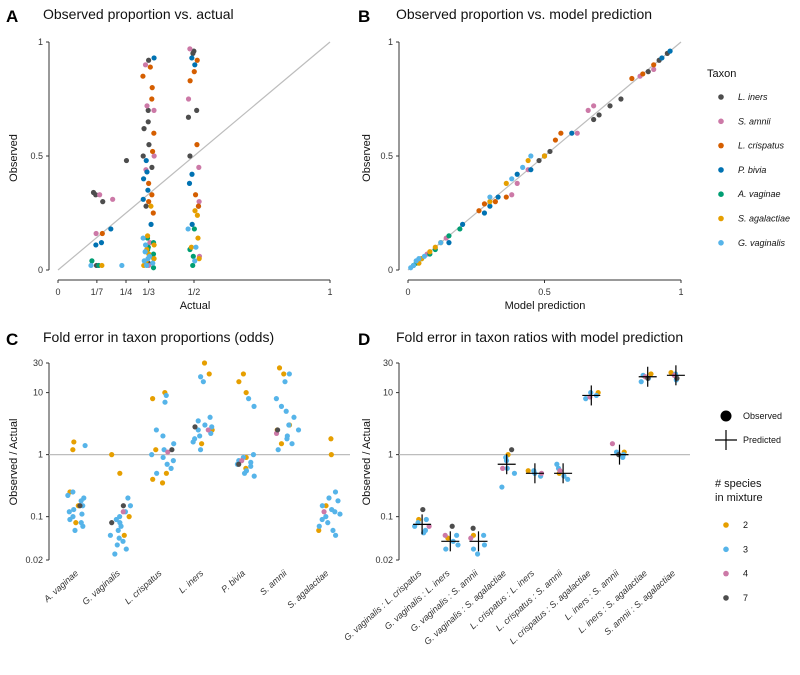 The width and height of the screenshot is (800, 675). I want to click on panel-a-x-tick-label: 1/2, so click(194, 292).